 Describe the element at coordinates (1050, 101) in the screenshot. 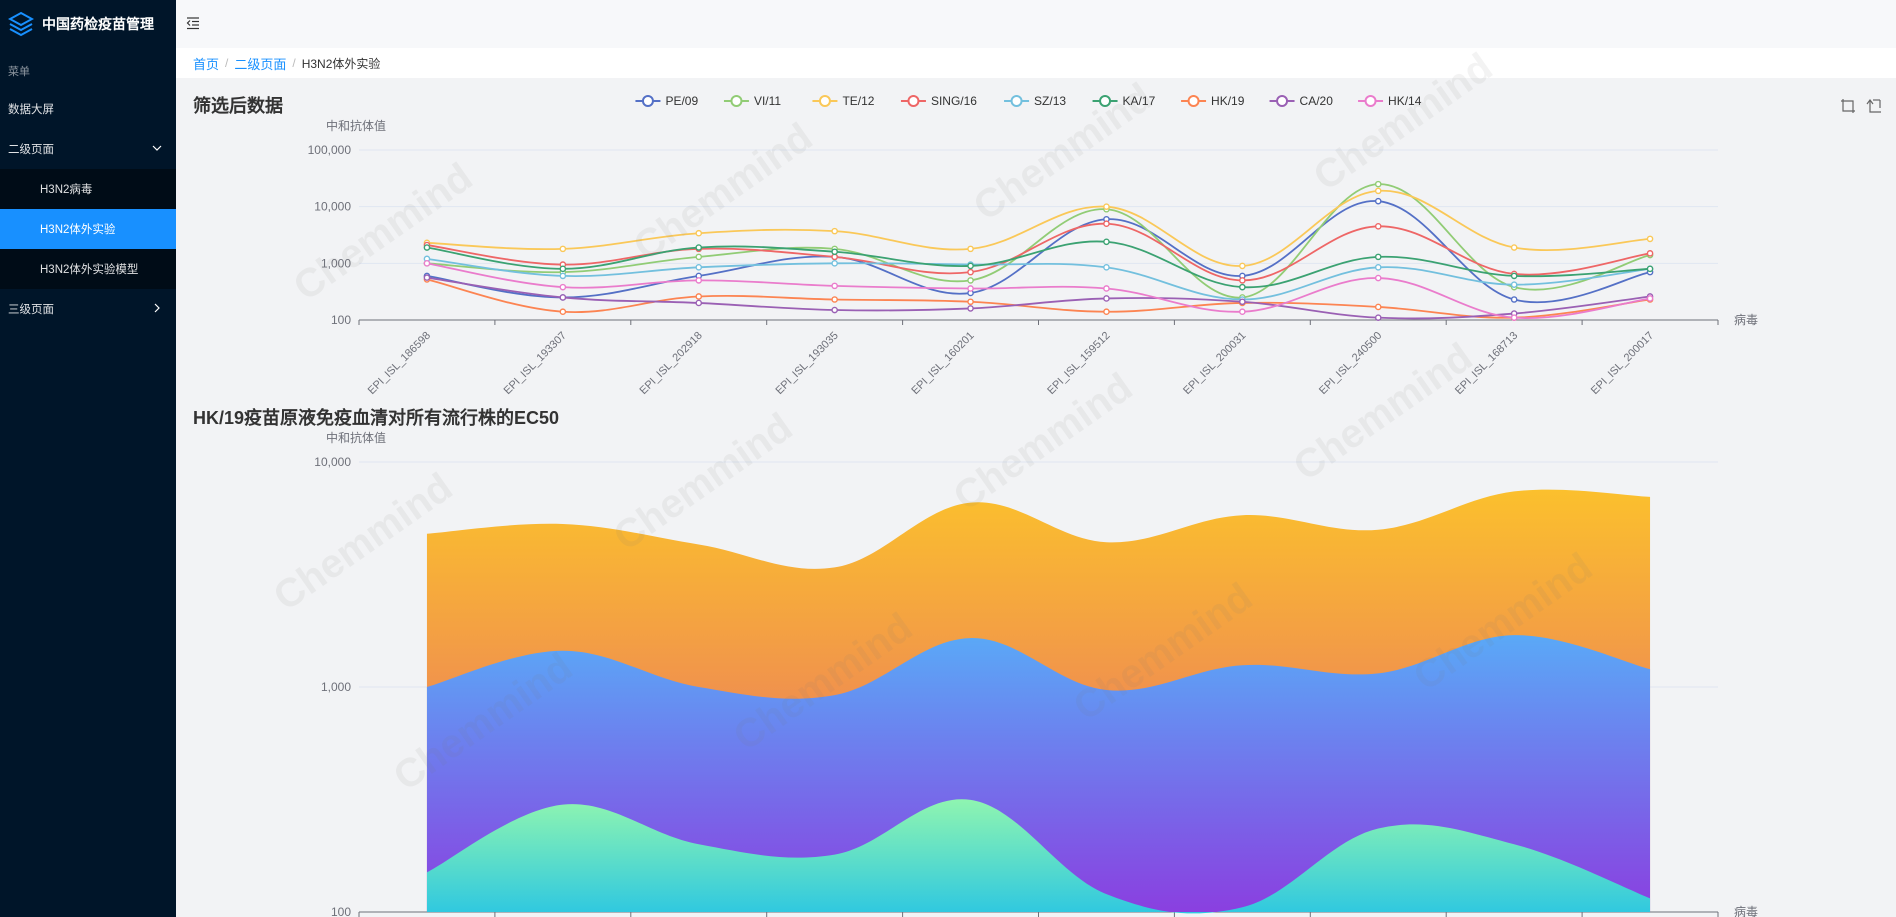

I see `legend-label: SZ/13` at that location.